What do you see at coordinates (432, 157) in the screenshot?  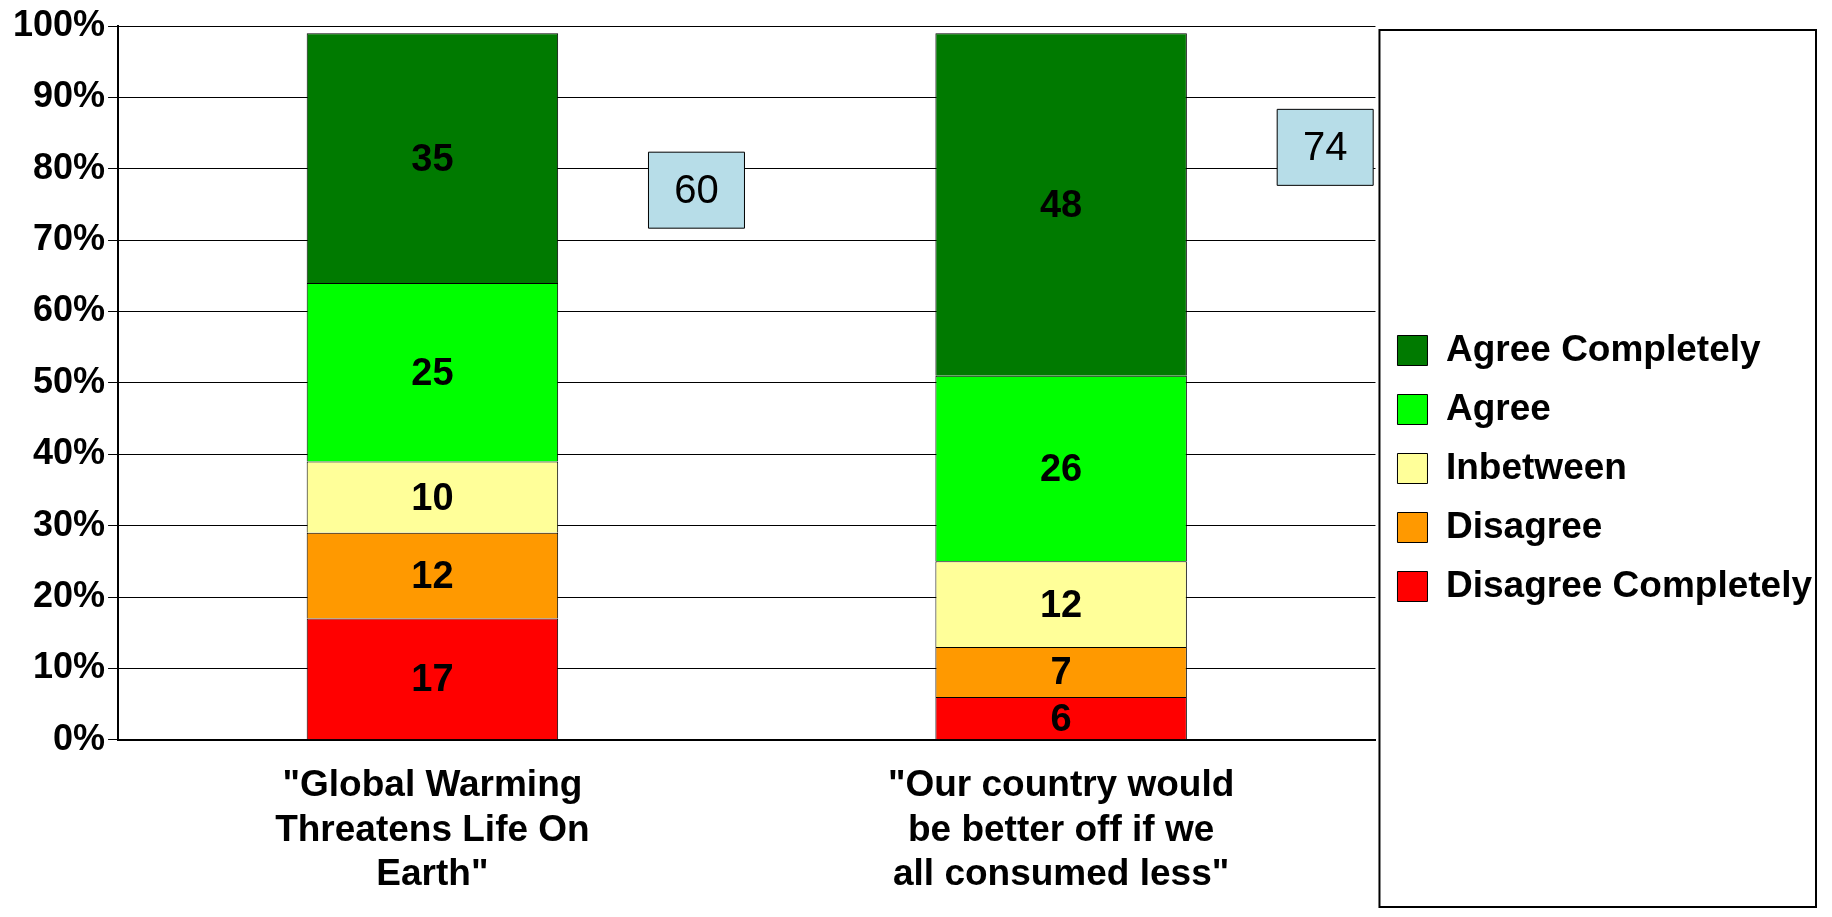 I see `data-label: 35` at bounding box center [432, 157].